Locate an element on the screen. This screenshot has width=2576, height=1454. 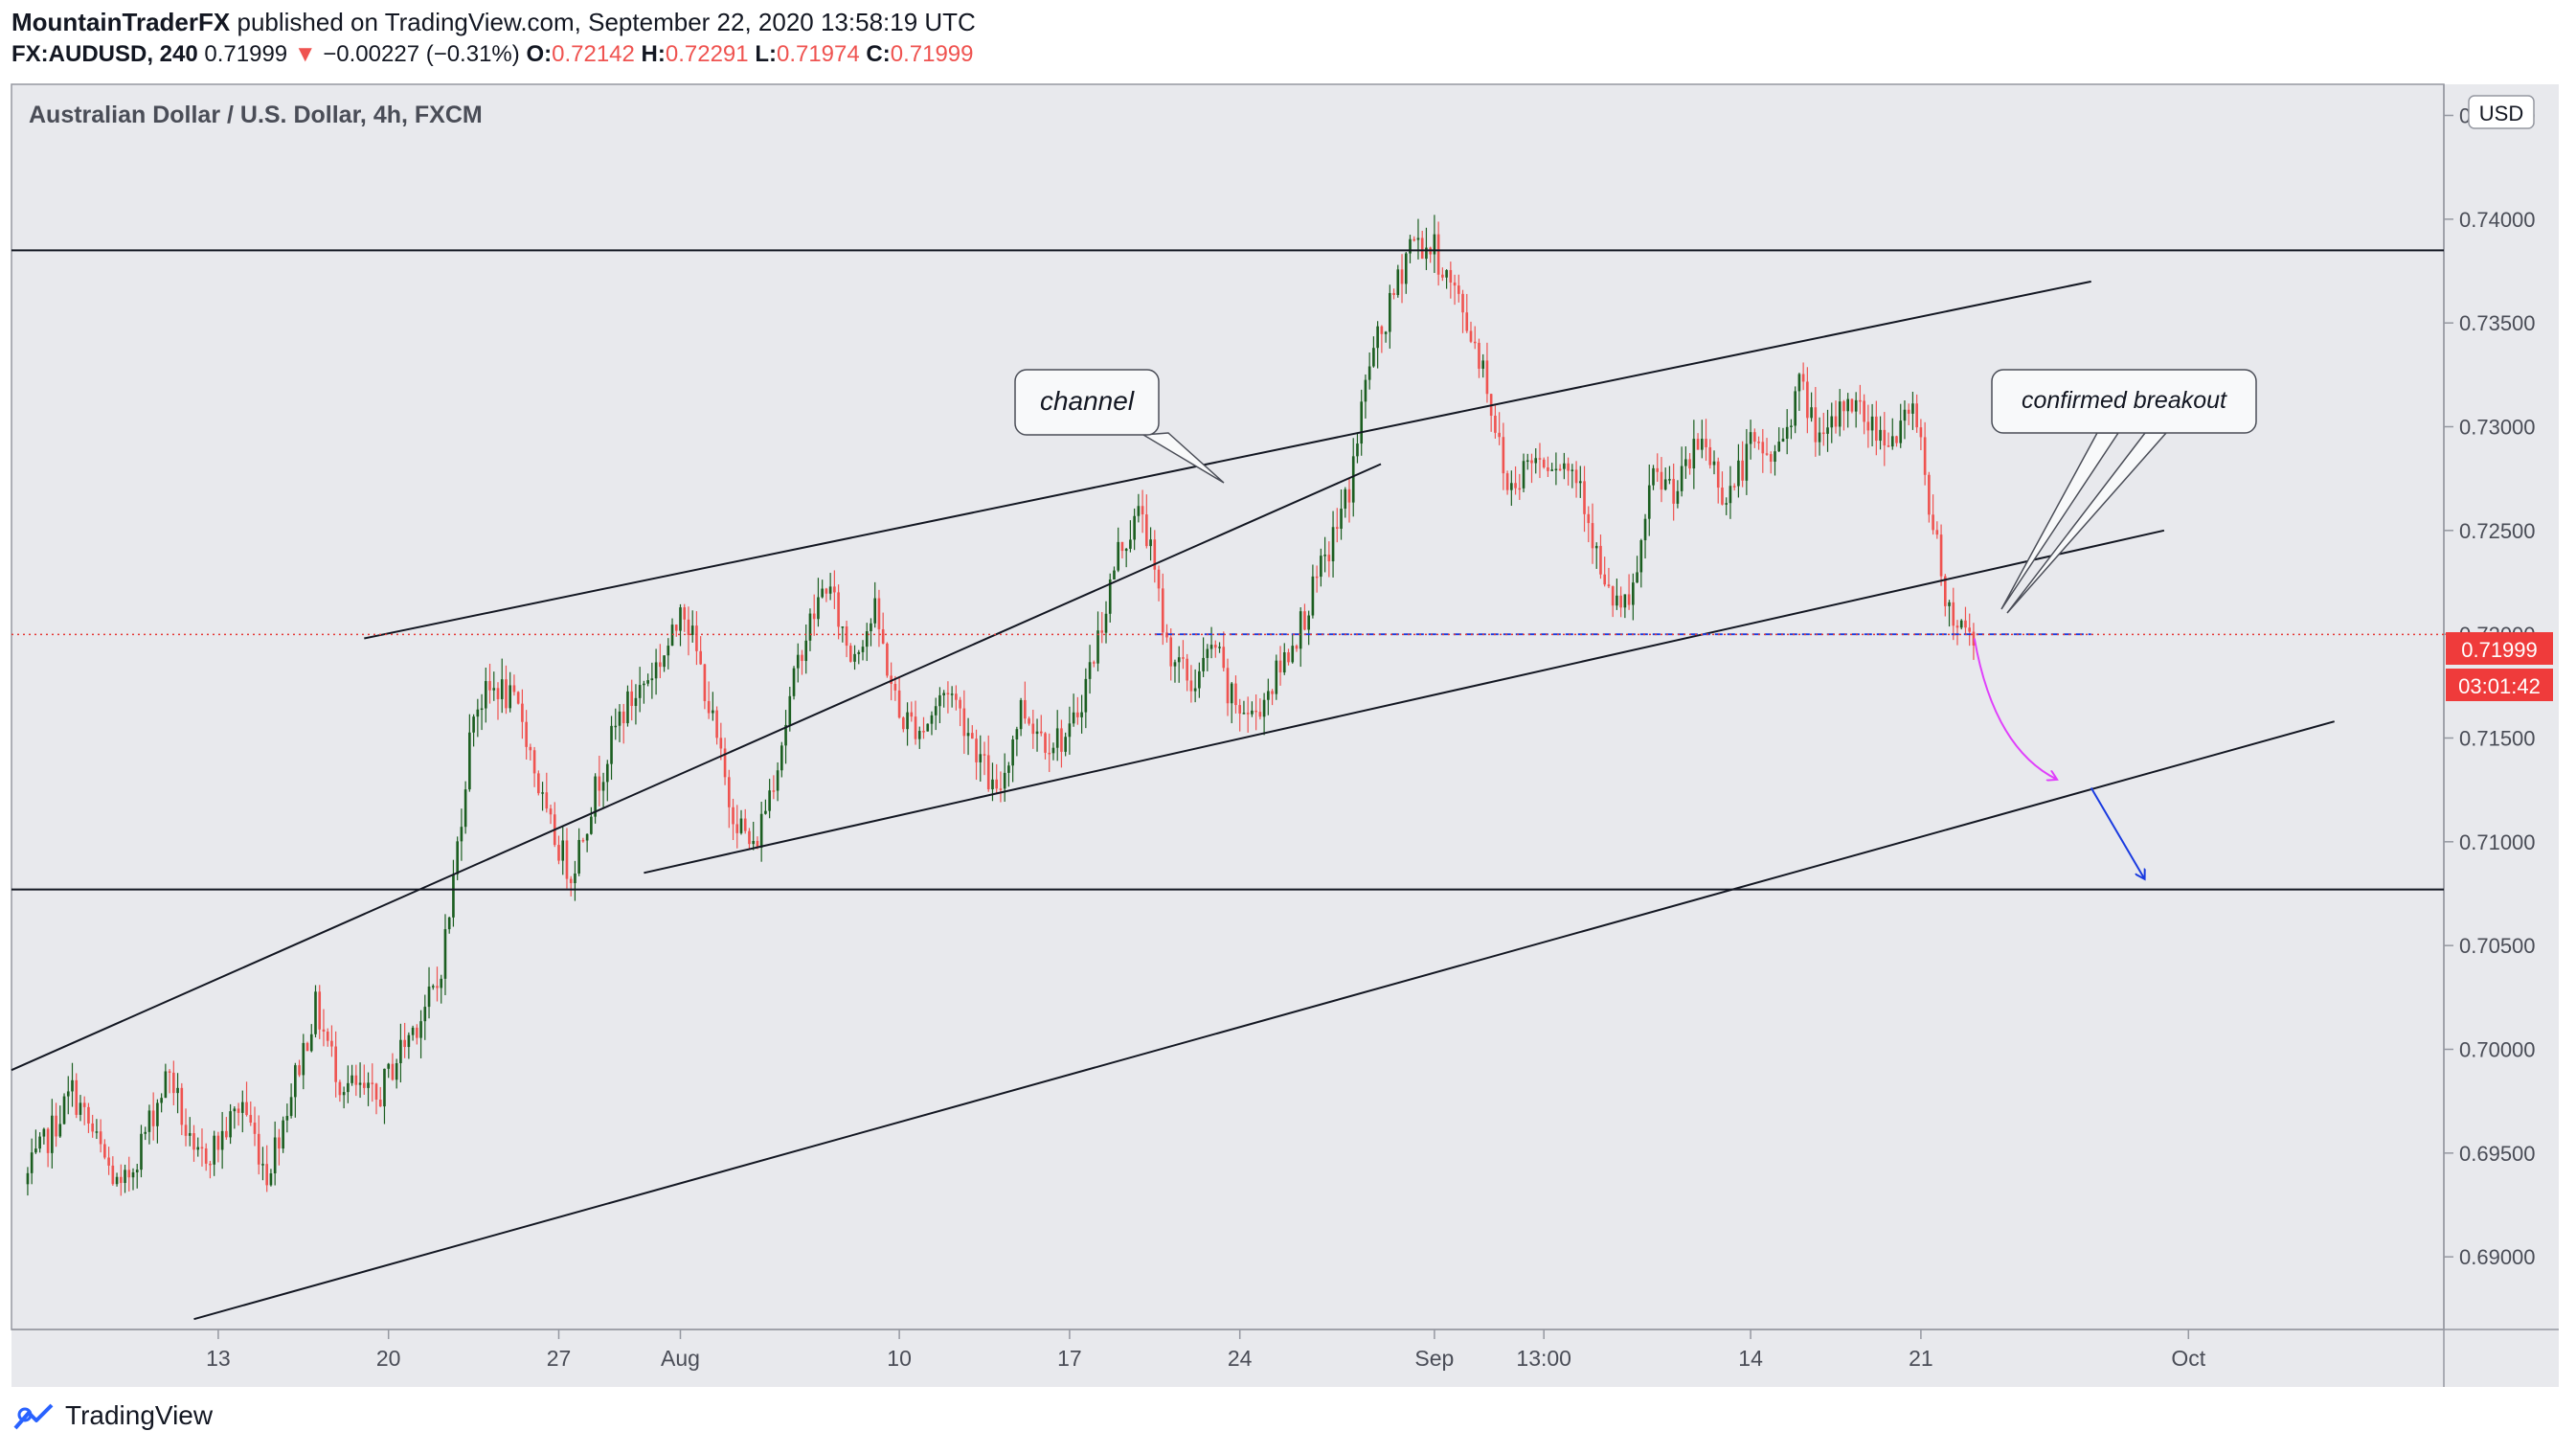
channel-callout: channel is located at coordinates (1119, 426).